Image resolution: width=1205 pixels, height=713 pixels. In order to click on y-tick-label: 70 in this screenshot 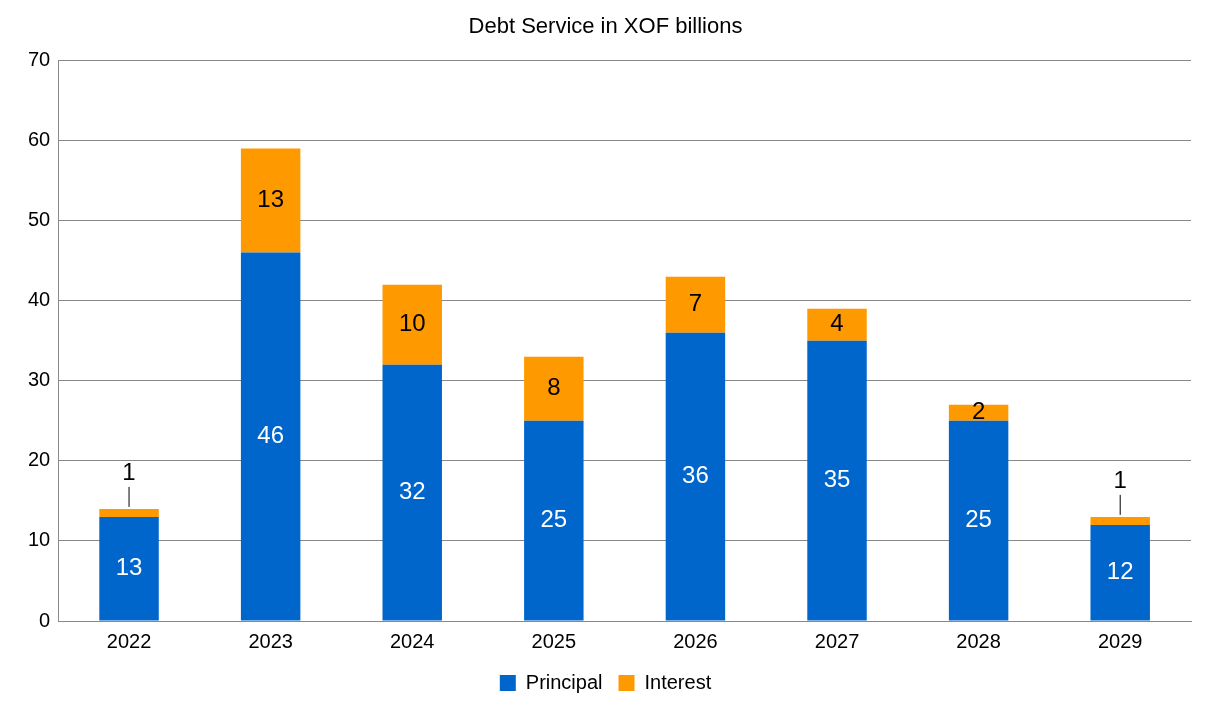, I will do `click(39, 58)`.